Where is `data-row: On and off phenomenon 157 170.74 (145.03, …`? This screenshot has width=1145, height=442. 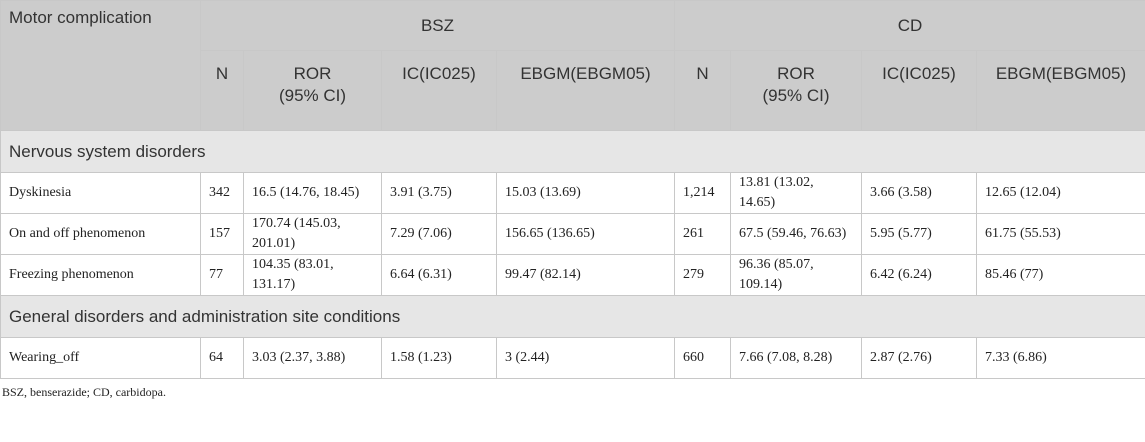 data-row: On and off phenomenon 157 170.74 (145.03, … is located at coordinates (572, 234).